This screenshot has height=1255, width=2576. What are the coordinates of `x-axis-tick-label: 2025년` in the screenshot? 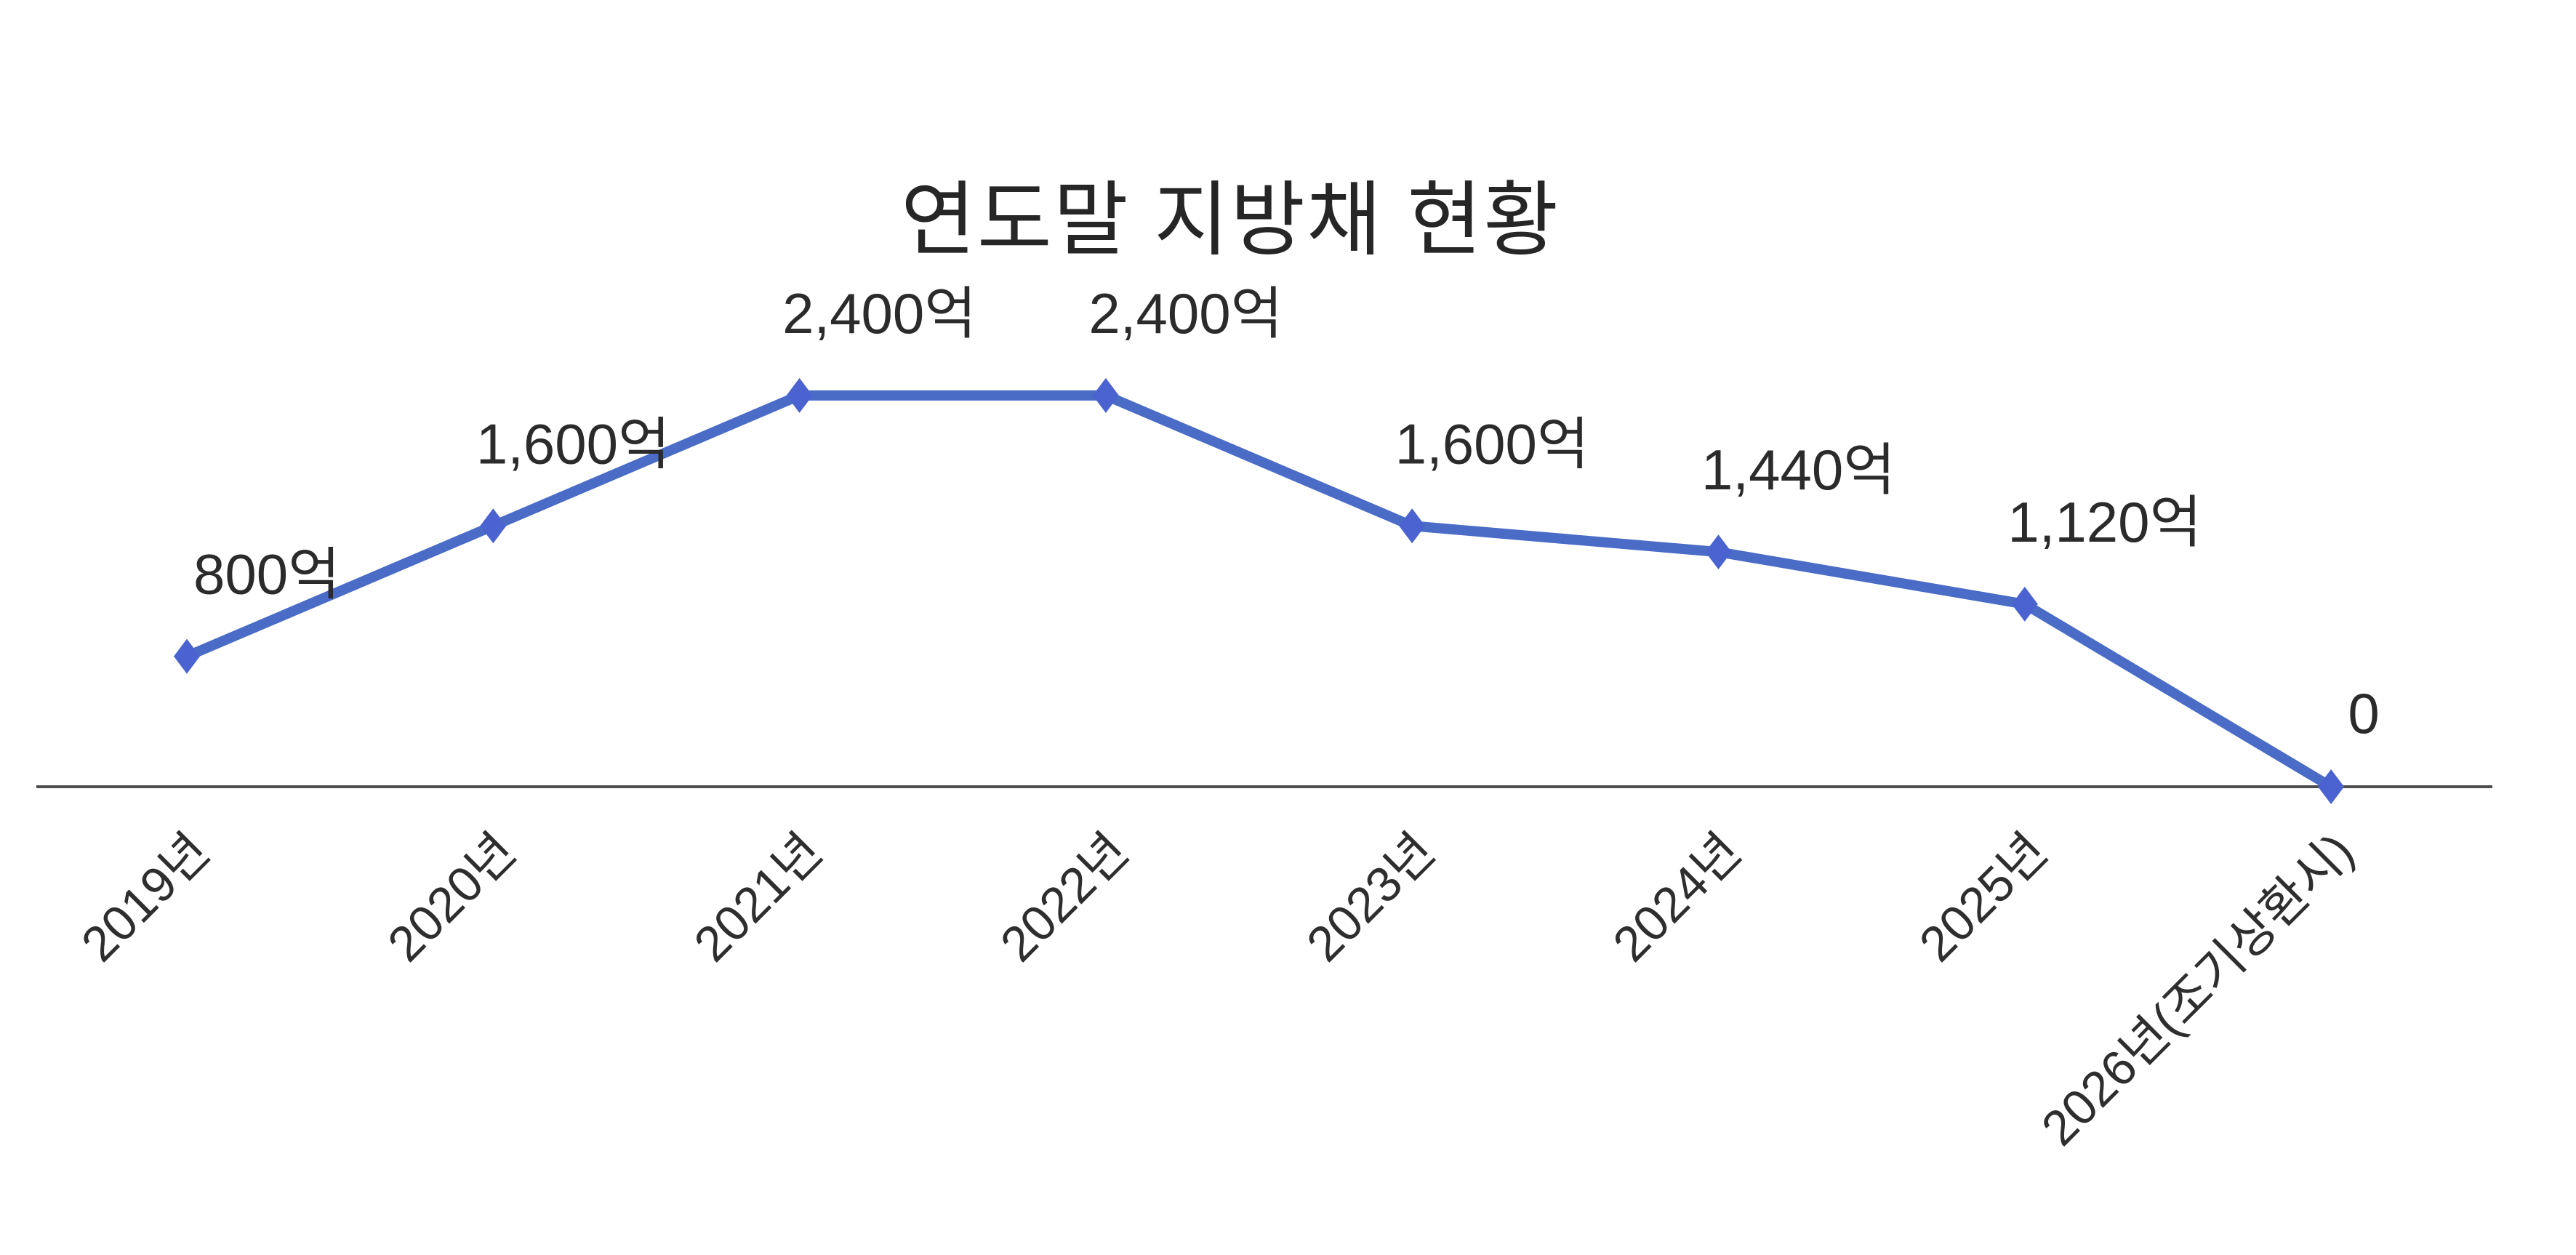 It's located at (1984, 897).